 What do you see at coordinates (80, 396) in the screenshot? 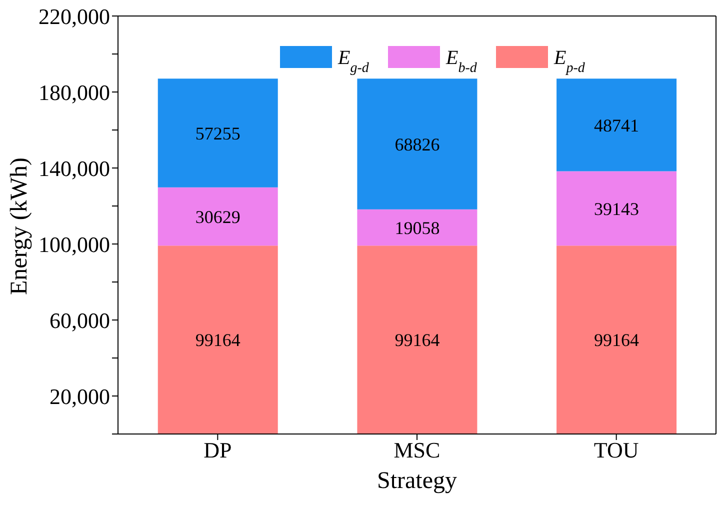
I see `y-tick-label: 20,000` at bounding box center [80, 396].